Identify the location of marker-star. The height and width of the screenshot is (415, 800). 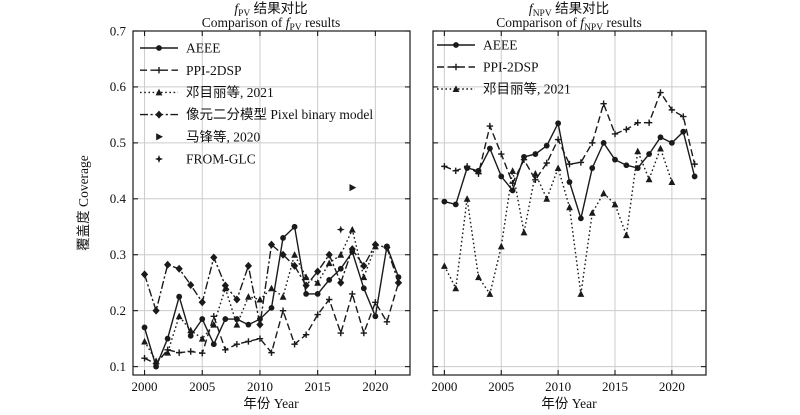
(340, 229).